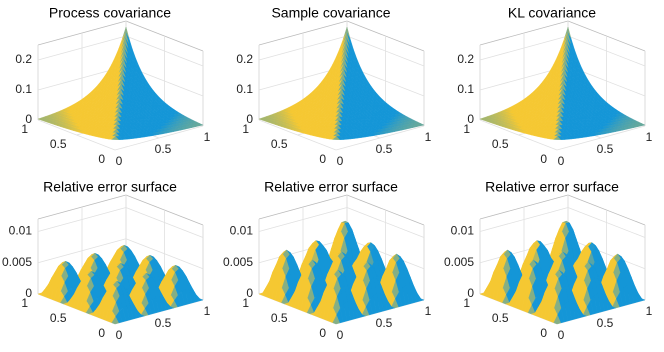  What do you see at coordinates (333, 86) in the screenshot?
I see `subplot: Sample covariance00.10.200.5100.51` at bounding box center [333, 86].